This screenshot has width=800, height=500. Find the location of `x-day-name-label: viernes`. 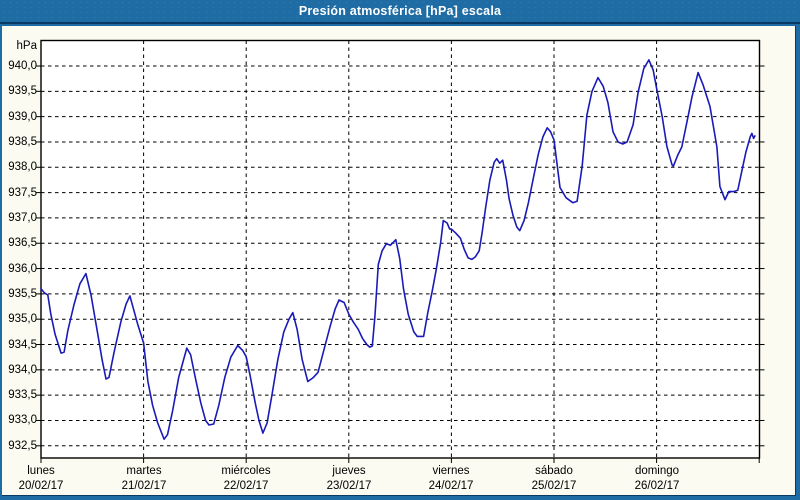

x-day-name-label: viernes is located at coordinates (451, 471).